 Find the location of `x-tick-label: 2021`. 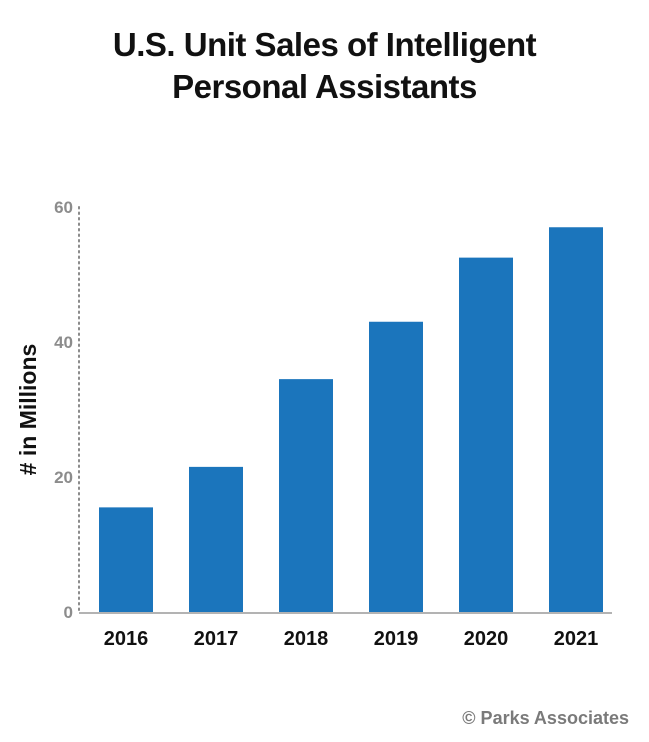

x-tick-label: 2021 is located at coordinates (576, 639).